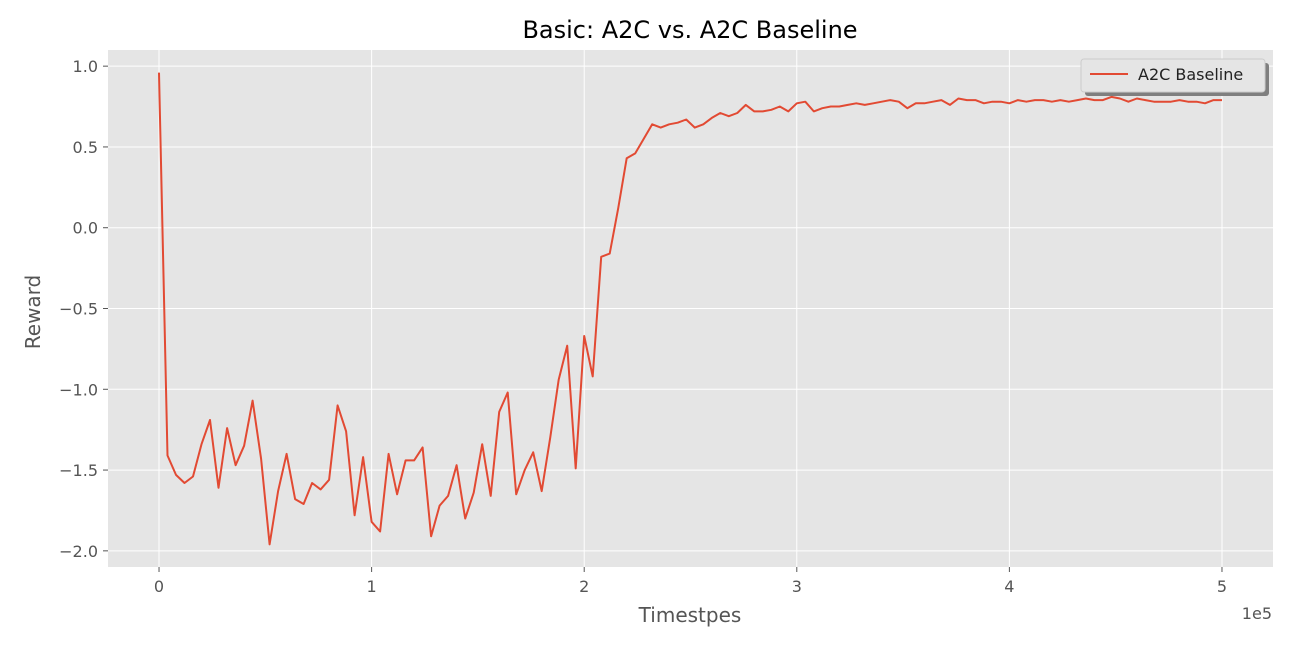 This screenshot has height=650, width=1300. I want to click on y-tick-label: −1.5, so click(78, 470).